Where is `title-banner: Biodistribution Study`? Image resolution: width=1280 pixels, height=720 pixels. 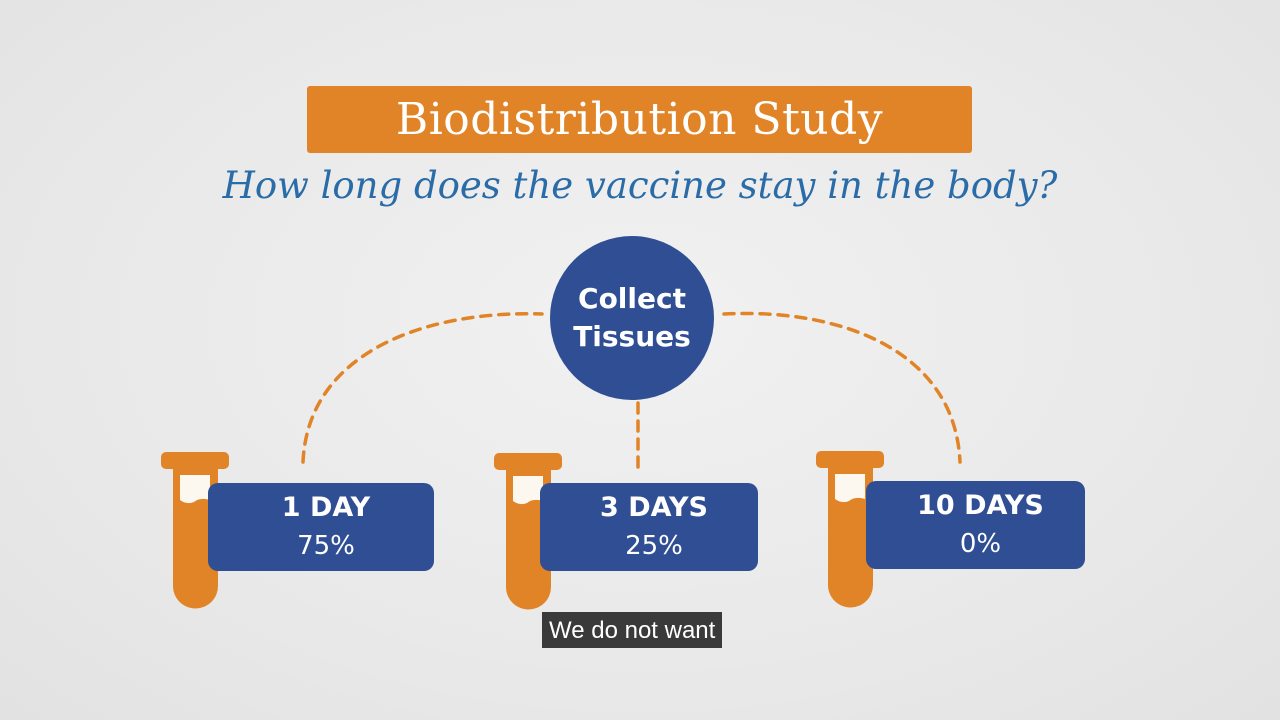 title-banner: Biodistribution Study is located at coordinates (639, 119).